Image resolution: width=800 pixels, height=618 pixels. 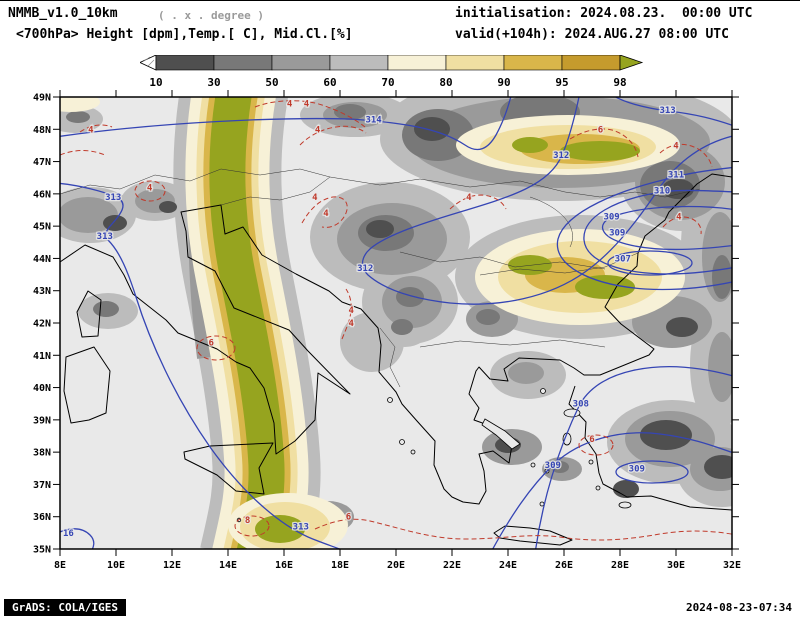 I want to click on colorbar-tick-label: 90, so click(x=503, y=82).